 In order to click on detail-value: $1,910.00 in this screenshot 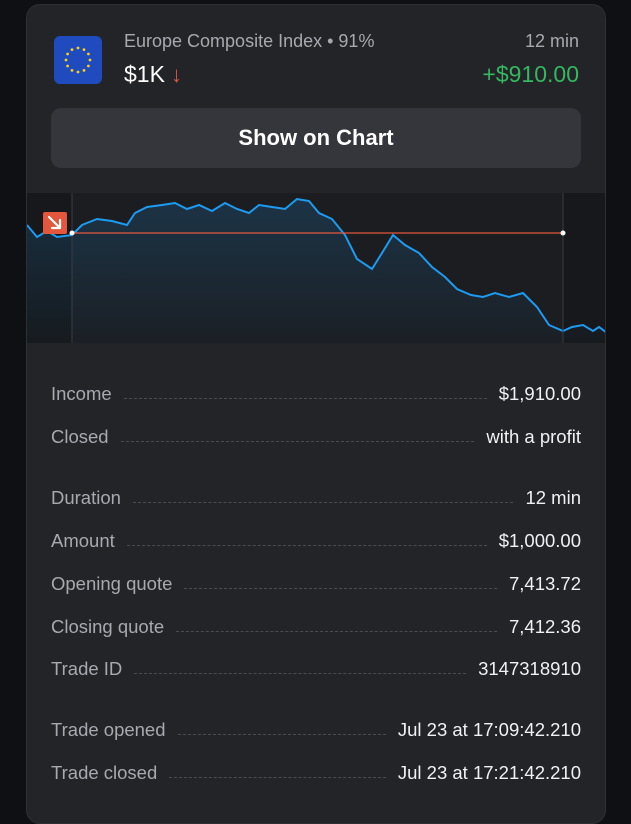, I will do `click(539, 393)`.